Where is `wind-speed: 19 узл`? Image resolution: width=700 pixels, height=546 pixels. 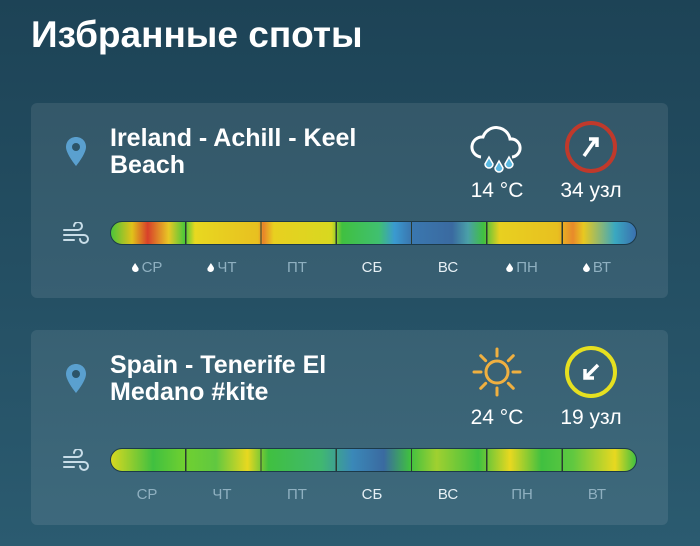 wind-speed: 19 узл is located at coordinates (591, 417).